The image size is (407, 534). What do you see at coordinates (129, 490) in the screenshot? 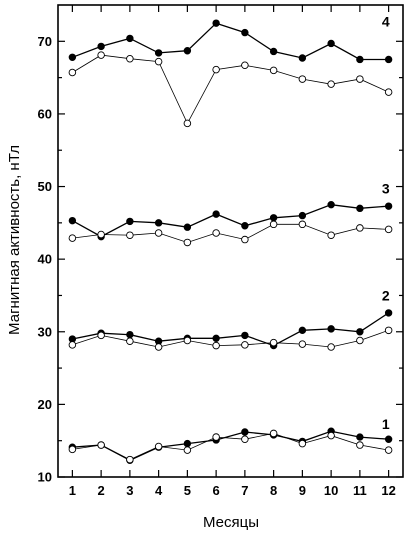
I see `x-tick-label-3: 3` at bounding box center [129, 490].